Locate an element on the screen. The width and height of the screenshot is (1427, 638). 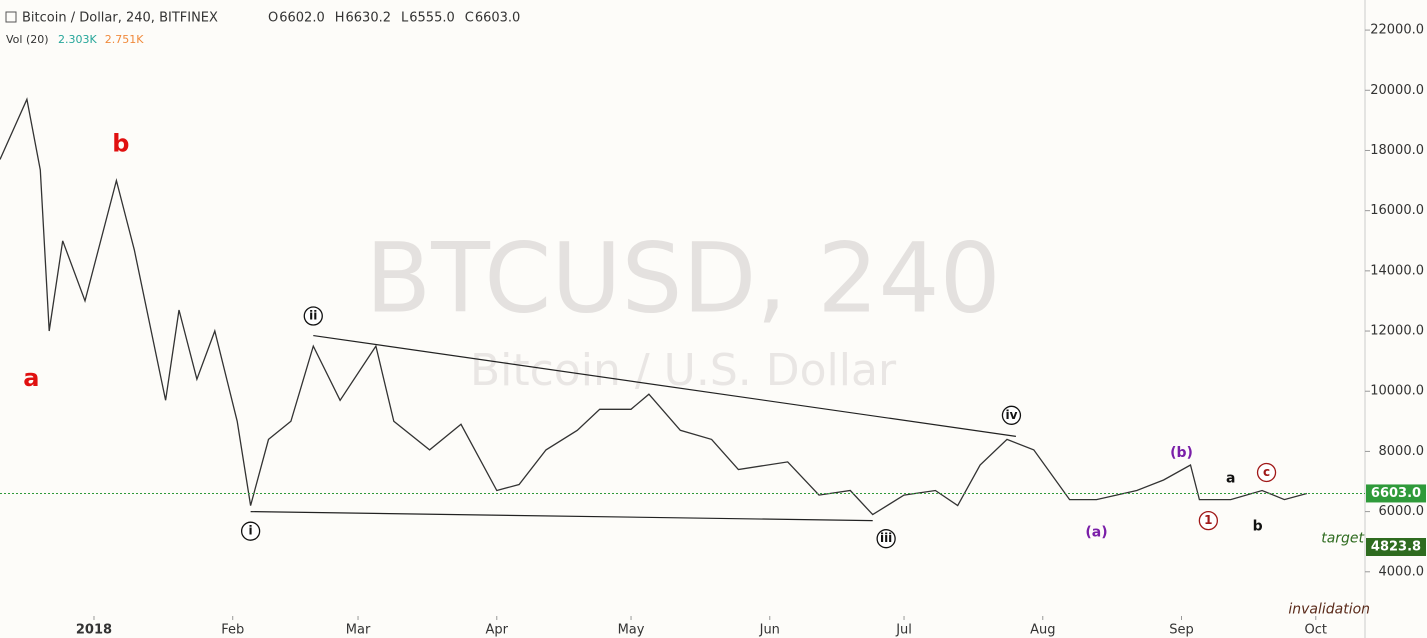
ohlc-key: C is located at coordinates (469, 18).